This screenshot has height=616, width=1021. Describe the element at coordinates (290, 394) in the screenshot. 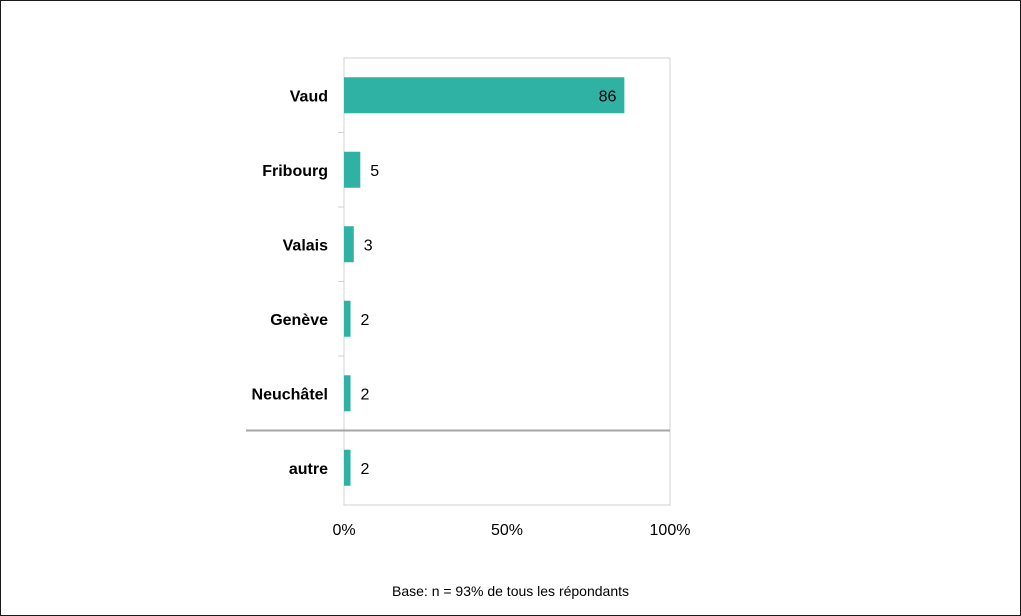

I see `category-label-neuchatel: Neuchâtel` at that location.